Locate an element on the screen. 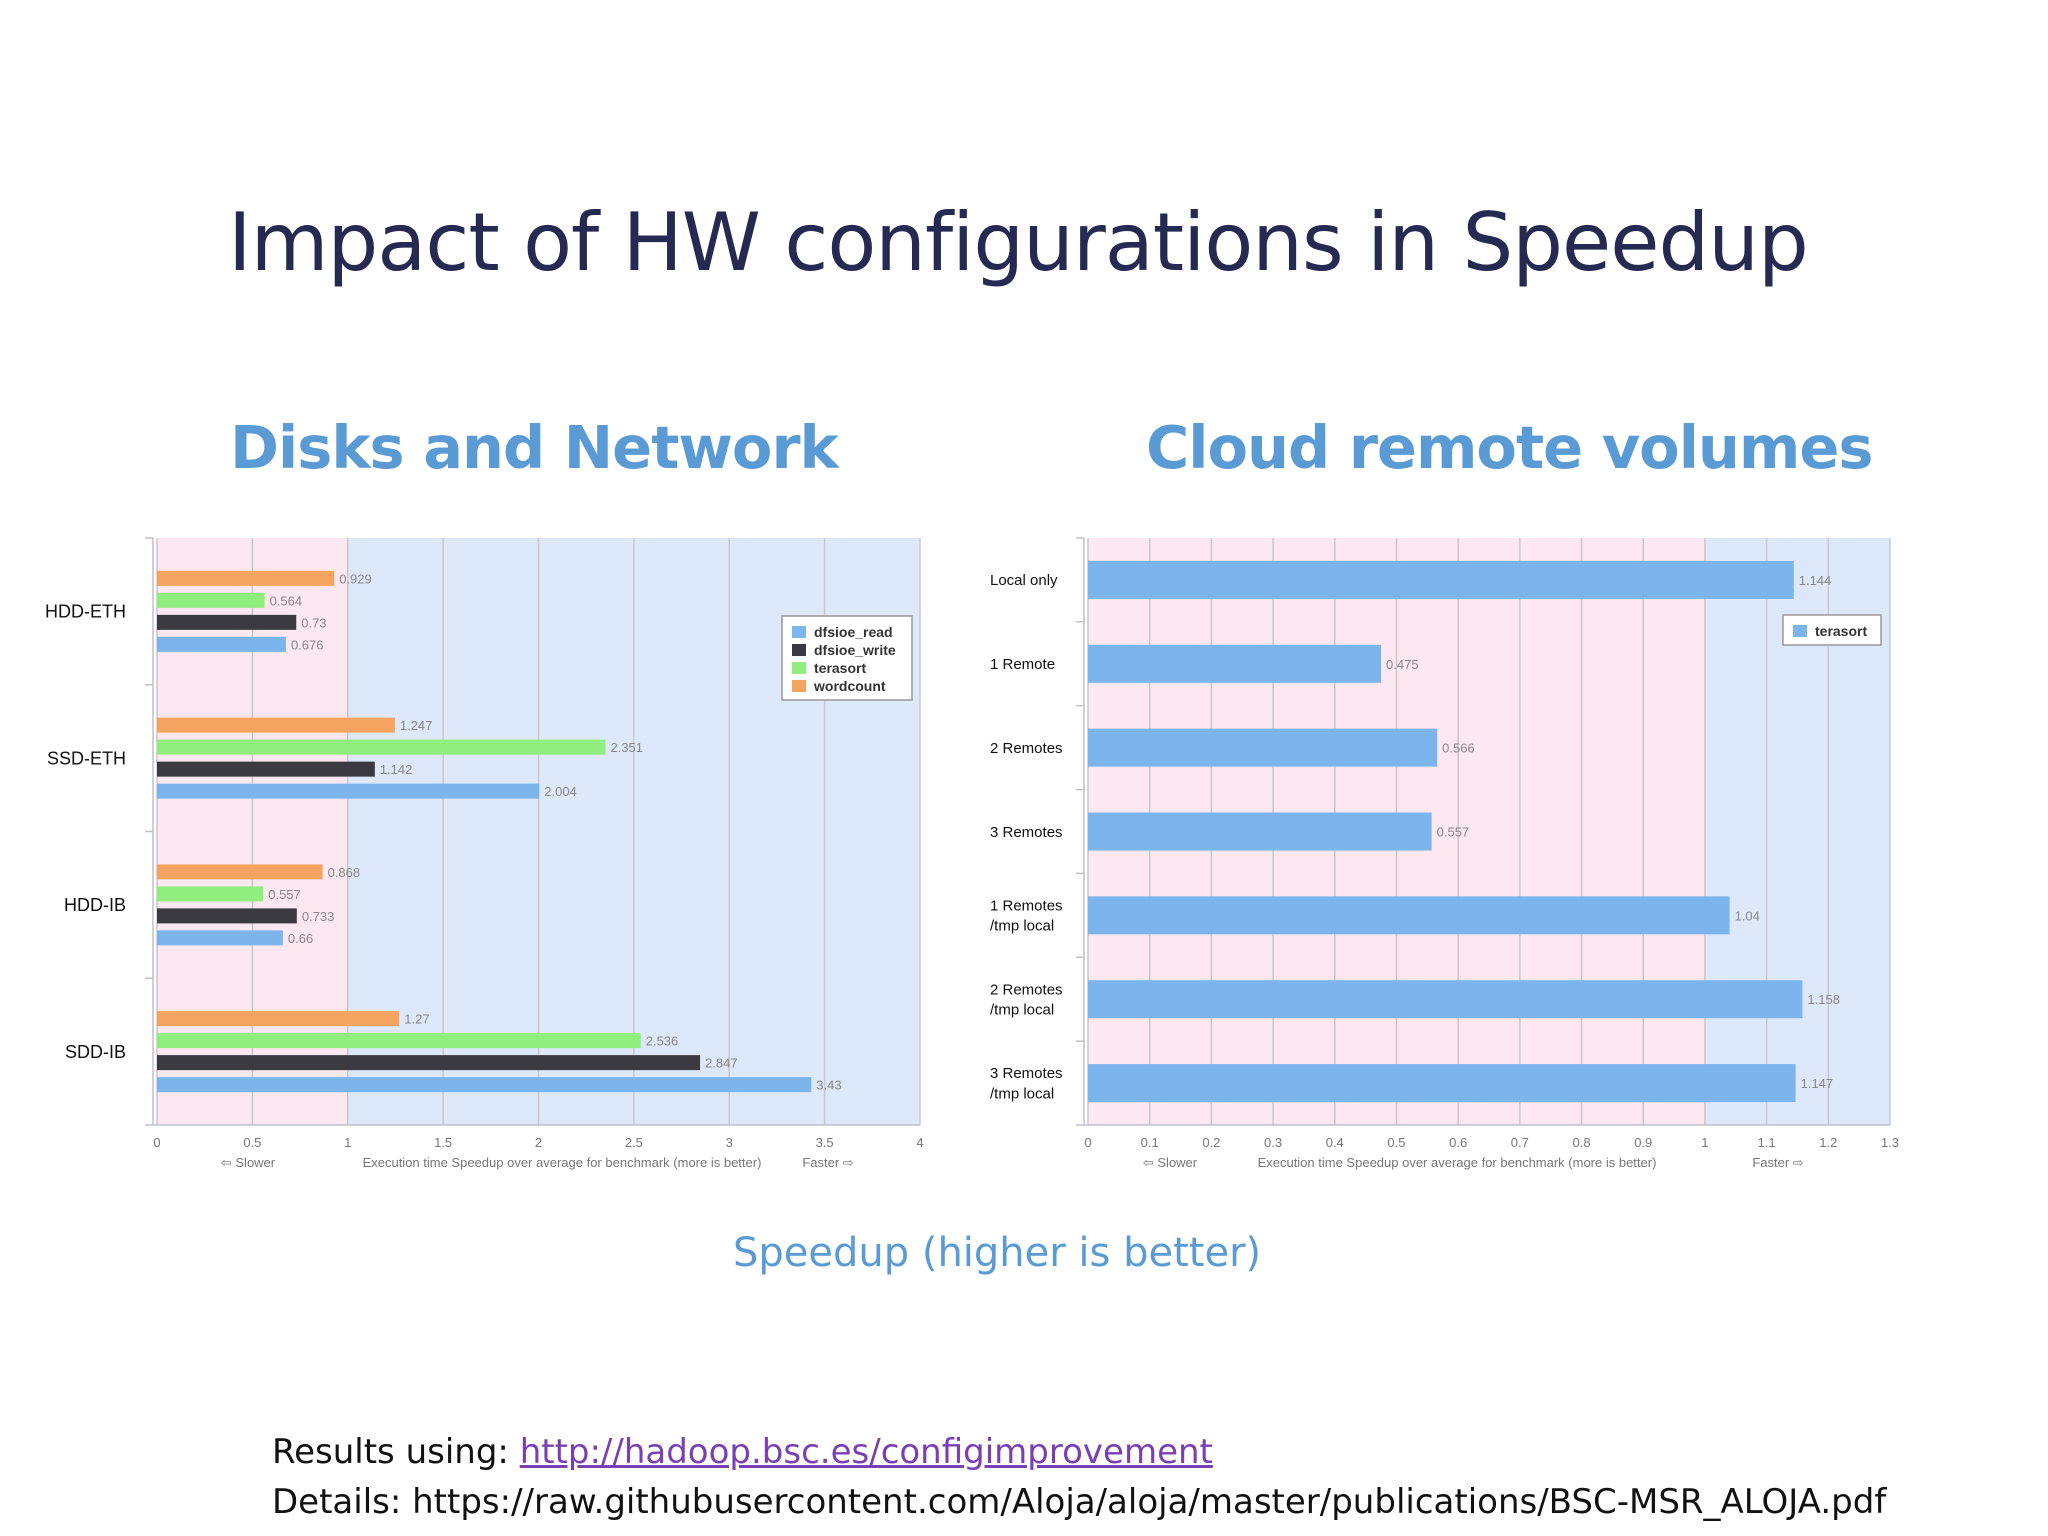 The height and width of the screenshot is (1536, 2048). x-tick-label: 0.8 is located at coordinates (1581, 1142).